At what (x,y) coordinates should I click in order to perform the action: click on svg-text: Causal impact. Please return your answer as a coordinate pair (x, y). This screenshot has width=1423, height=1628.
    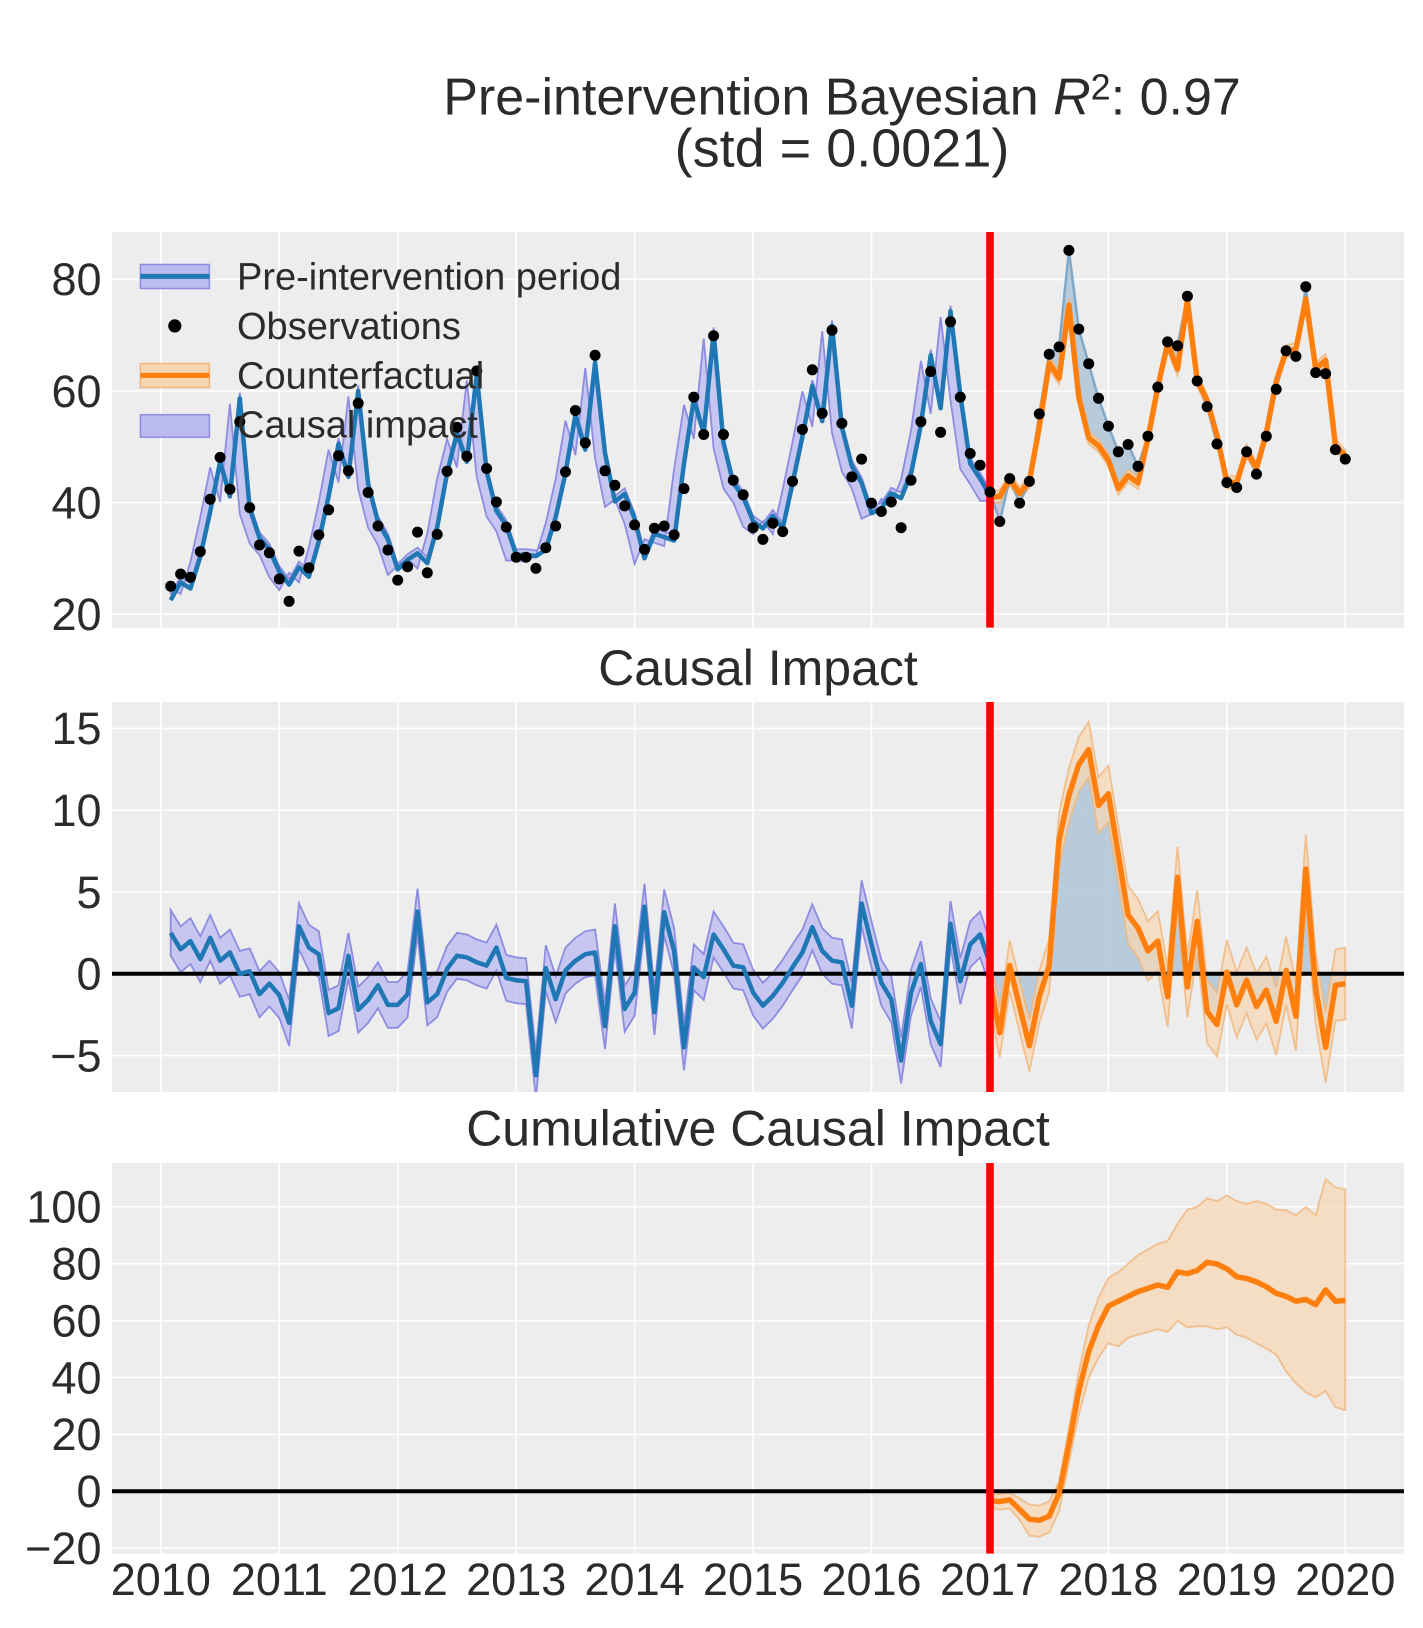
    Looking at the image, I should click on (357, 426).